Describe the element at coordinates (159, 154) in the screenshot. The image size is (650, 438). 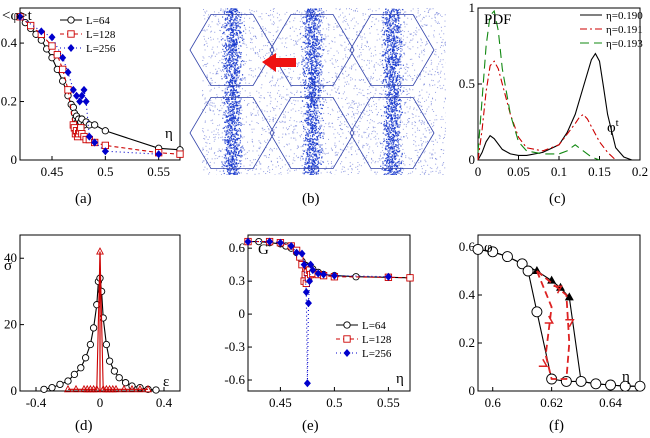
I see `panel-a-series-2-point` at that location.